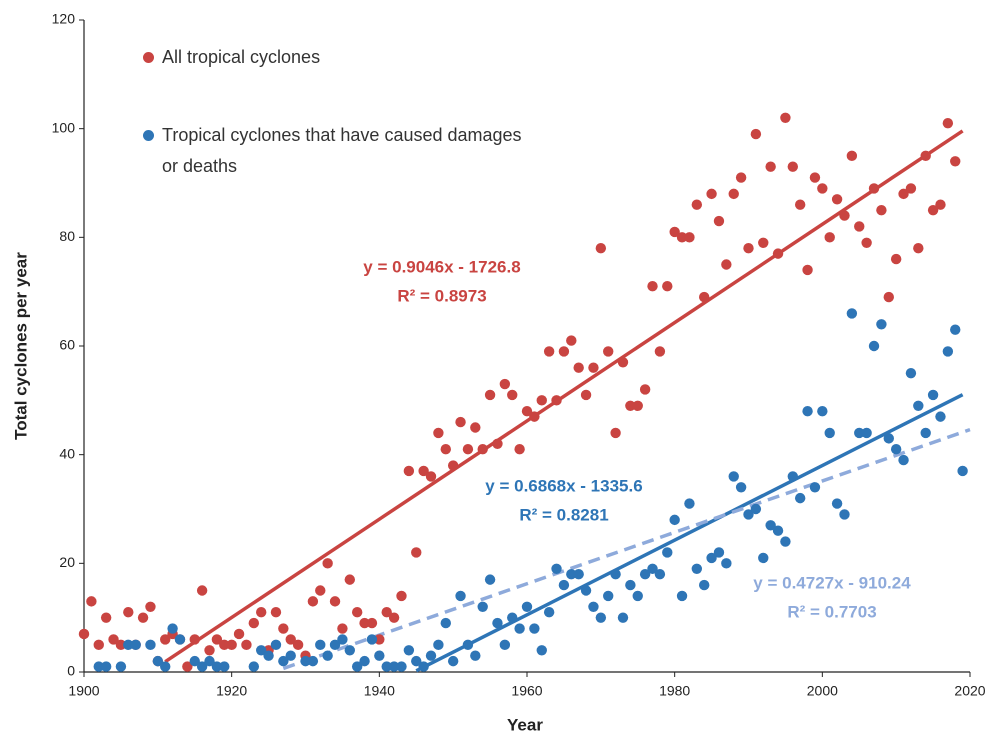 Image resolution: width=990 pixels, height=736 pixels. Describe the element at coordinates (525, 724) in the screenshot. I see `x-axis-label: Year` at that location.